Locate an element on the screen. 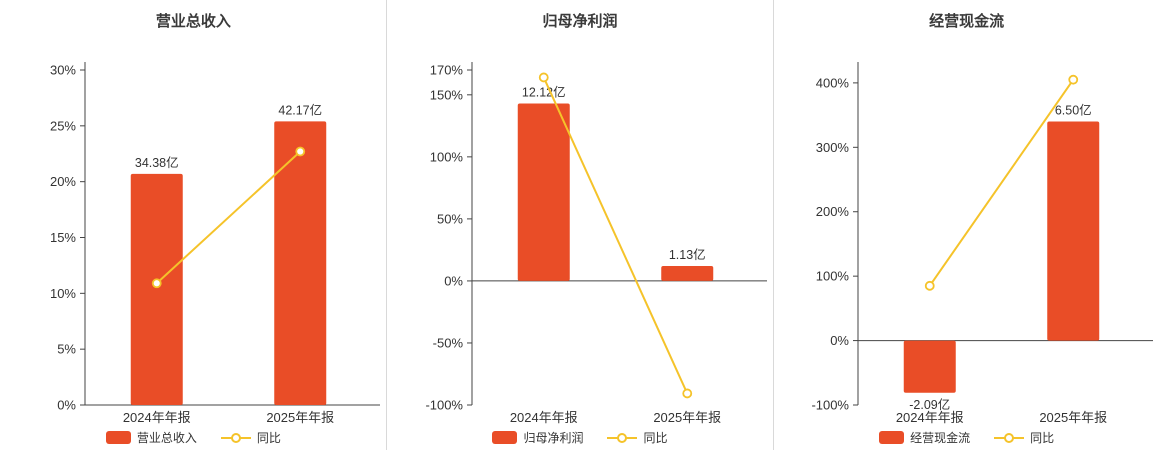  y-tick-label: 150% is located at coordinates (446, 94).